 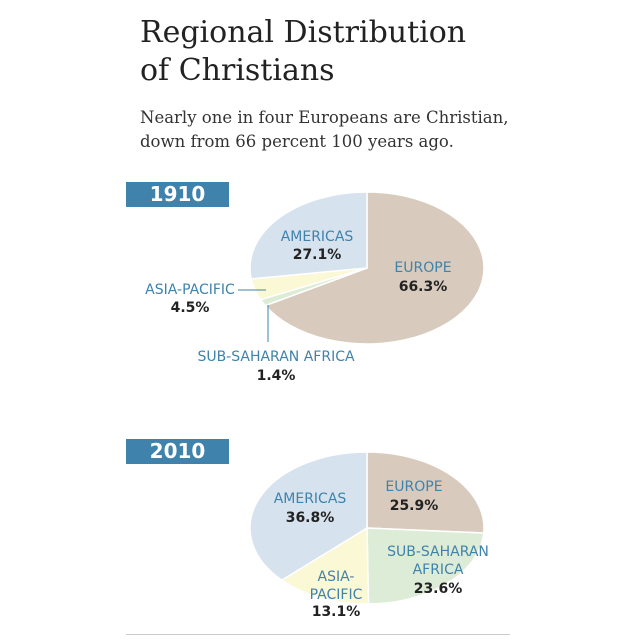 I want to click on slice-americas-2010, so click(x=308, y=516).